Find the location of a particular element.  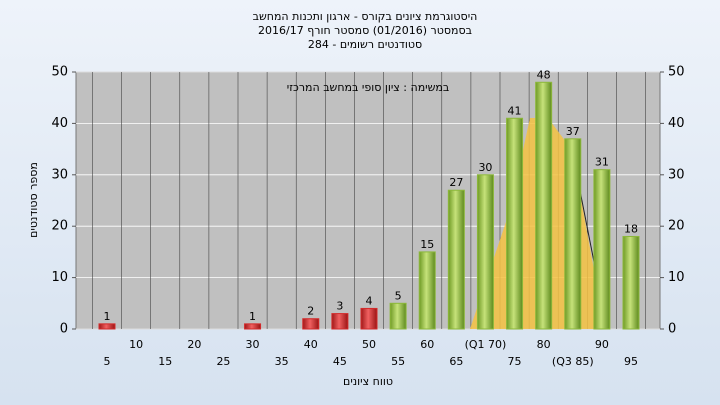

x-tick-label: 25 is located at coordinates (223, 361).